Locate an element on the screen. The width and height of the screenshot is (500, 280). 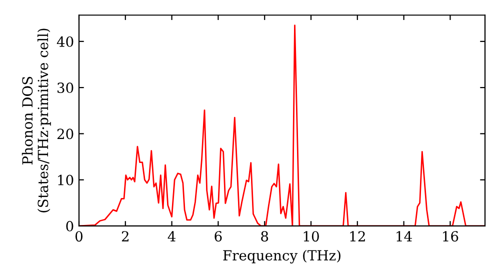
x-tick-label: 4 is located at coordinates (172, 236).